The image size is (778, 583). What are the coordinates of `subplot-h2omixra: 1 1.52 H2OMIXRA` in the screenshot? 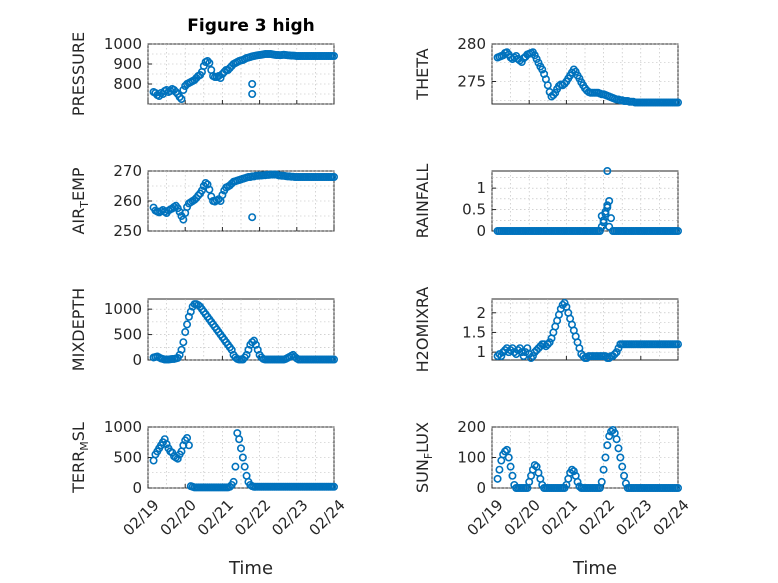 It's located at (547, 330).